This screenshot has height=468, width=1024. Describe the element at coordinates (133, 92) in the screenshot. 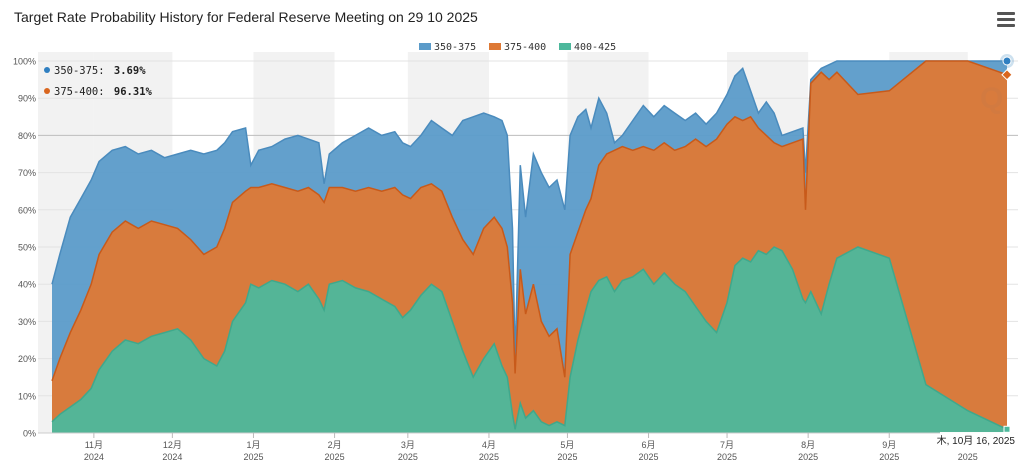

I see `tooltip-value: 96.31%` at that location.